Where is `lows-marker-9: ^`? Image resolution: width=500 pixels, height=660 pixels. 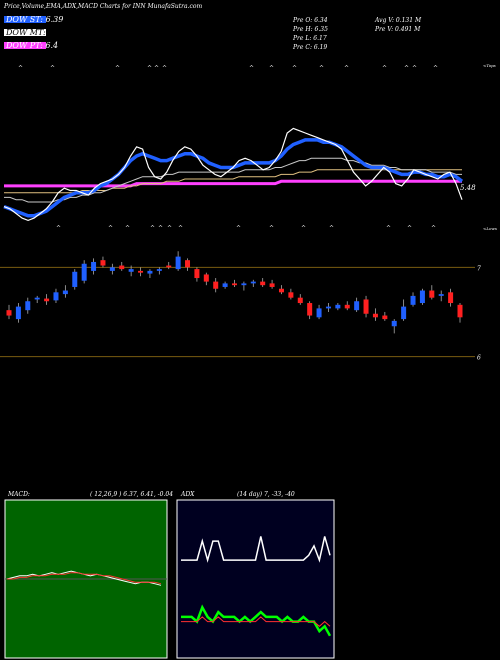 lows-marker-9: ^ is located at coordinates (303, 228).